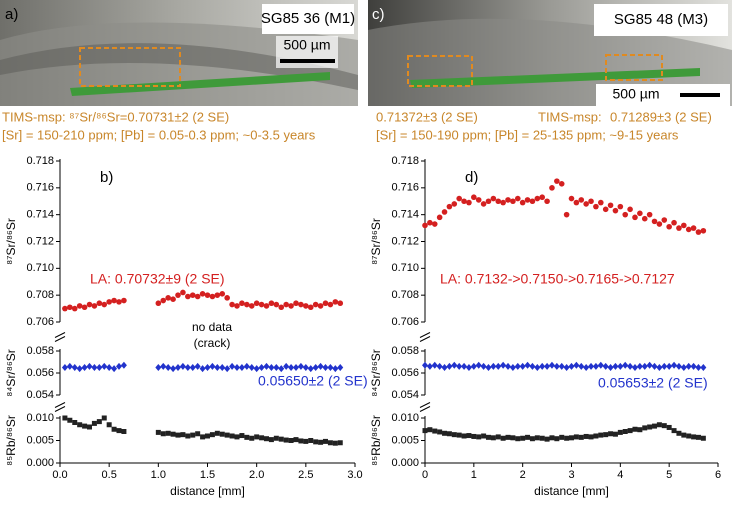 This screenshot has height=505, width=732. Describe the element at coordinates (405, 373) in the screenshot. I see `y-tick-label: 0.056` at that location.